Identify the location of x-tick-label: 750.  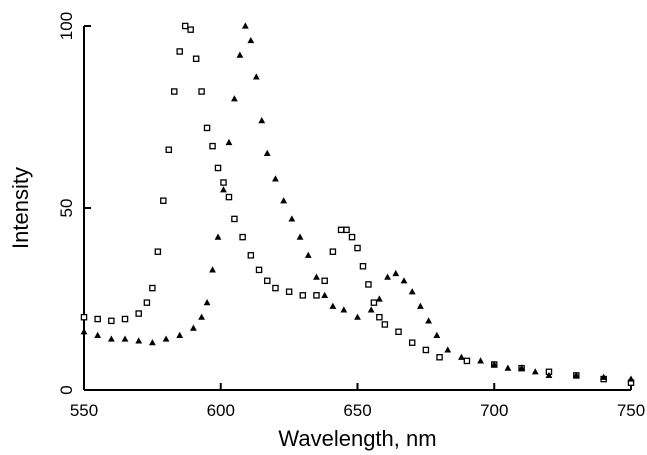
(631, 410).